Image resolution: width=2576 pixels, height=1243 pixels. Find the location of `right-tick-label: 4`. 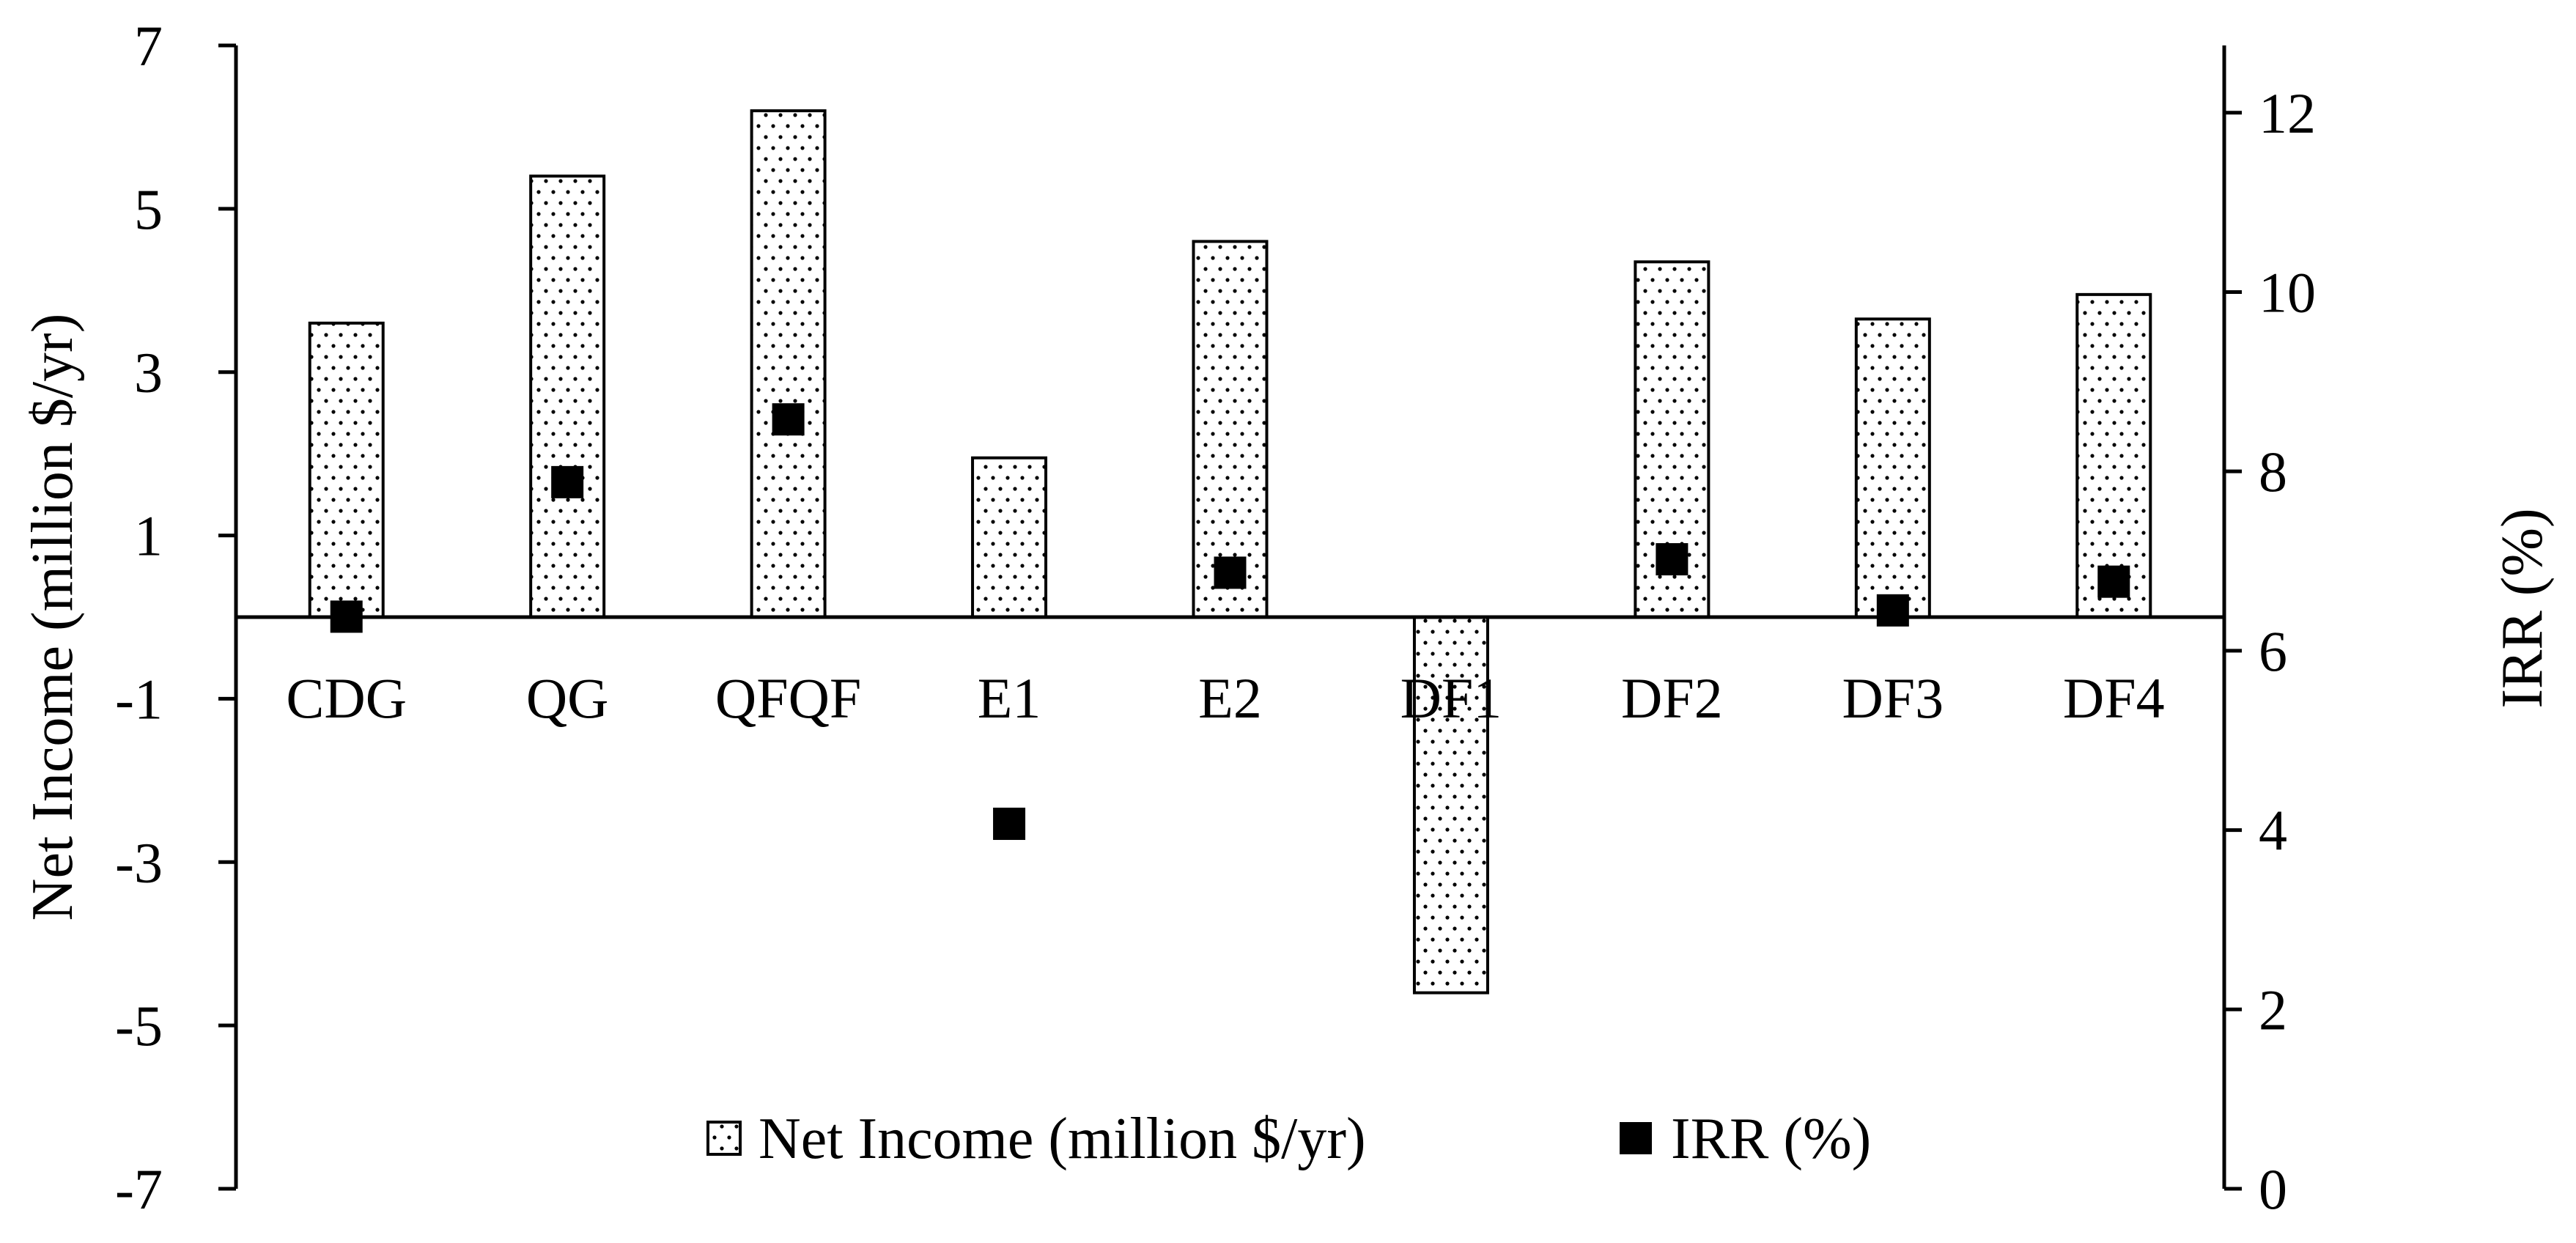

right-tick-label: 4 is located at coordinates (2273, 831).